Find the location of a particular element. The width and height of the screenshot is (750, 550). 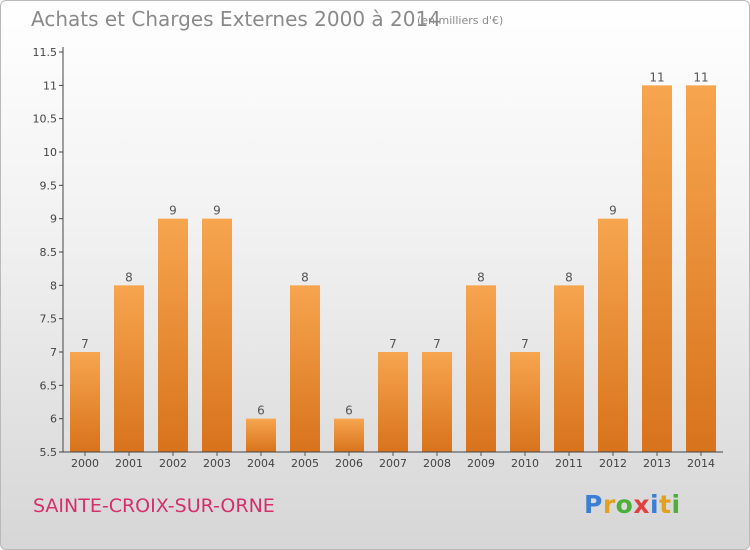

data-label-2002: 9 is located at coordinates (173, 211).